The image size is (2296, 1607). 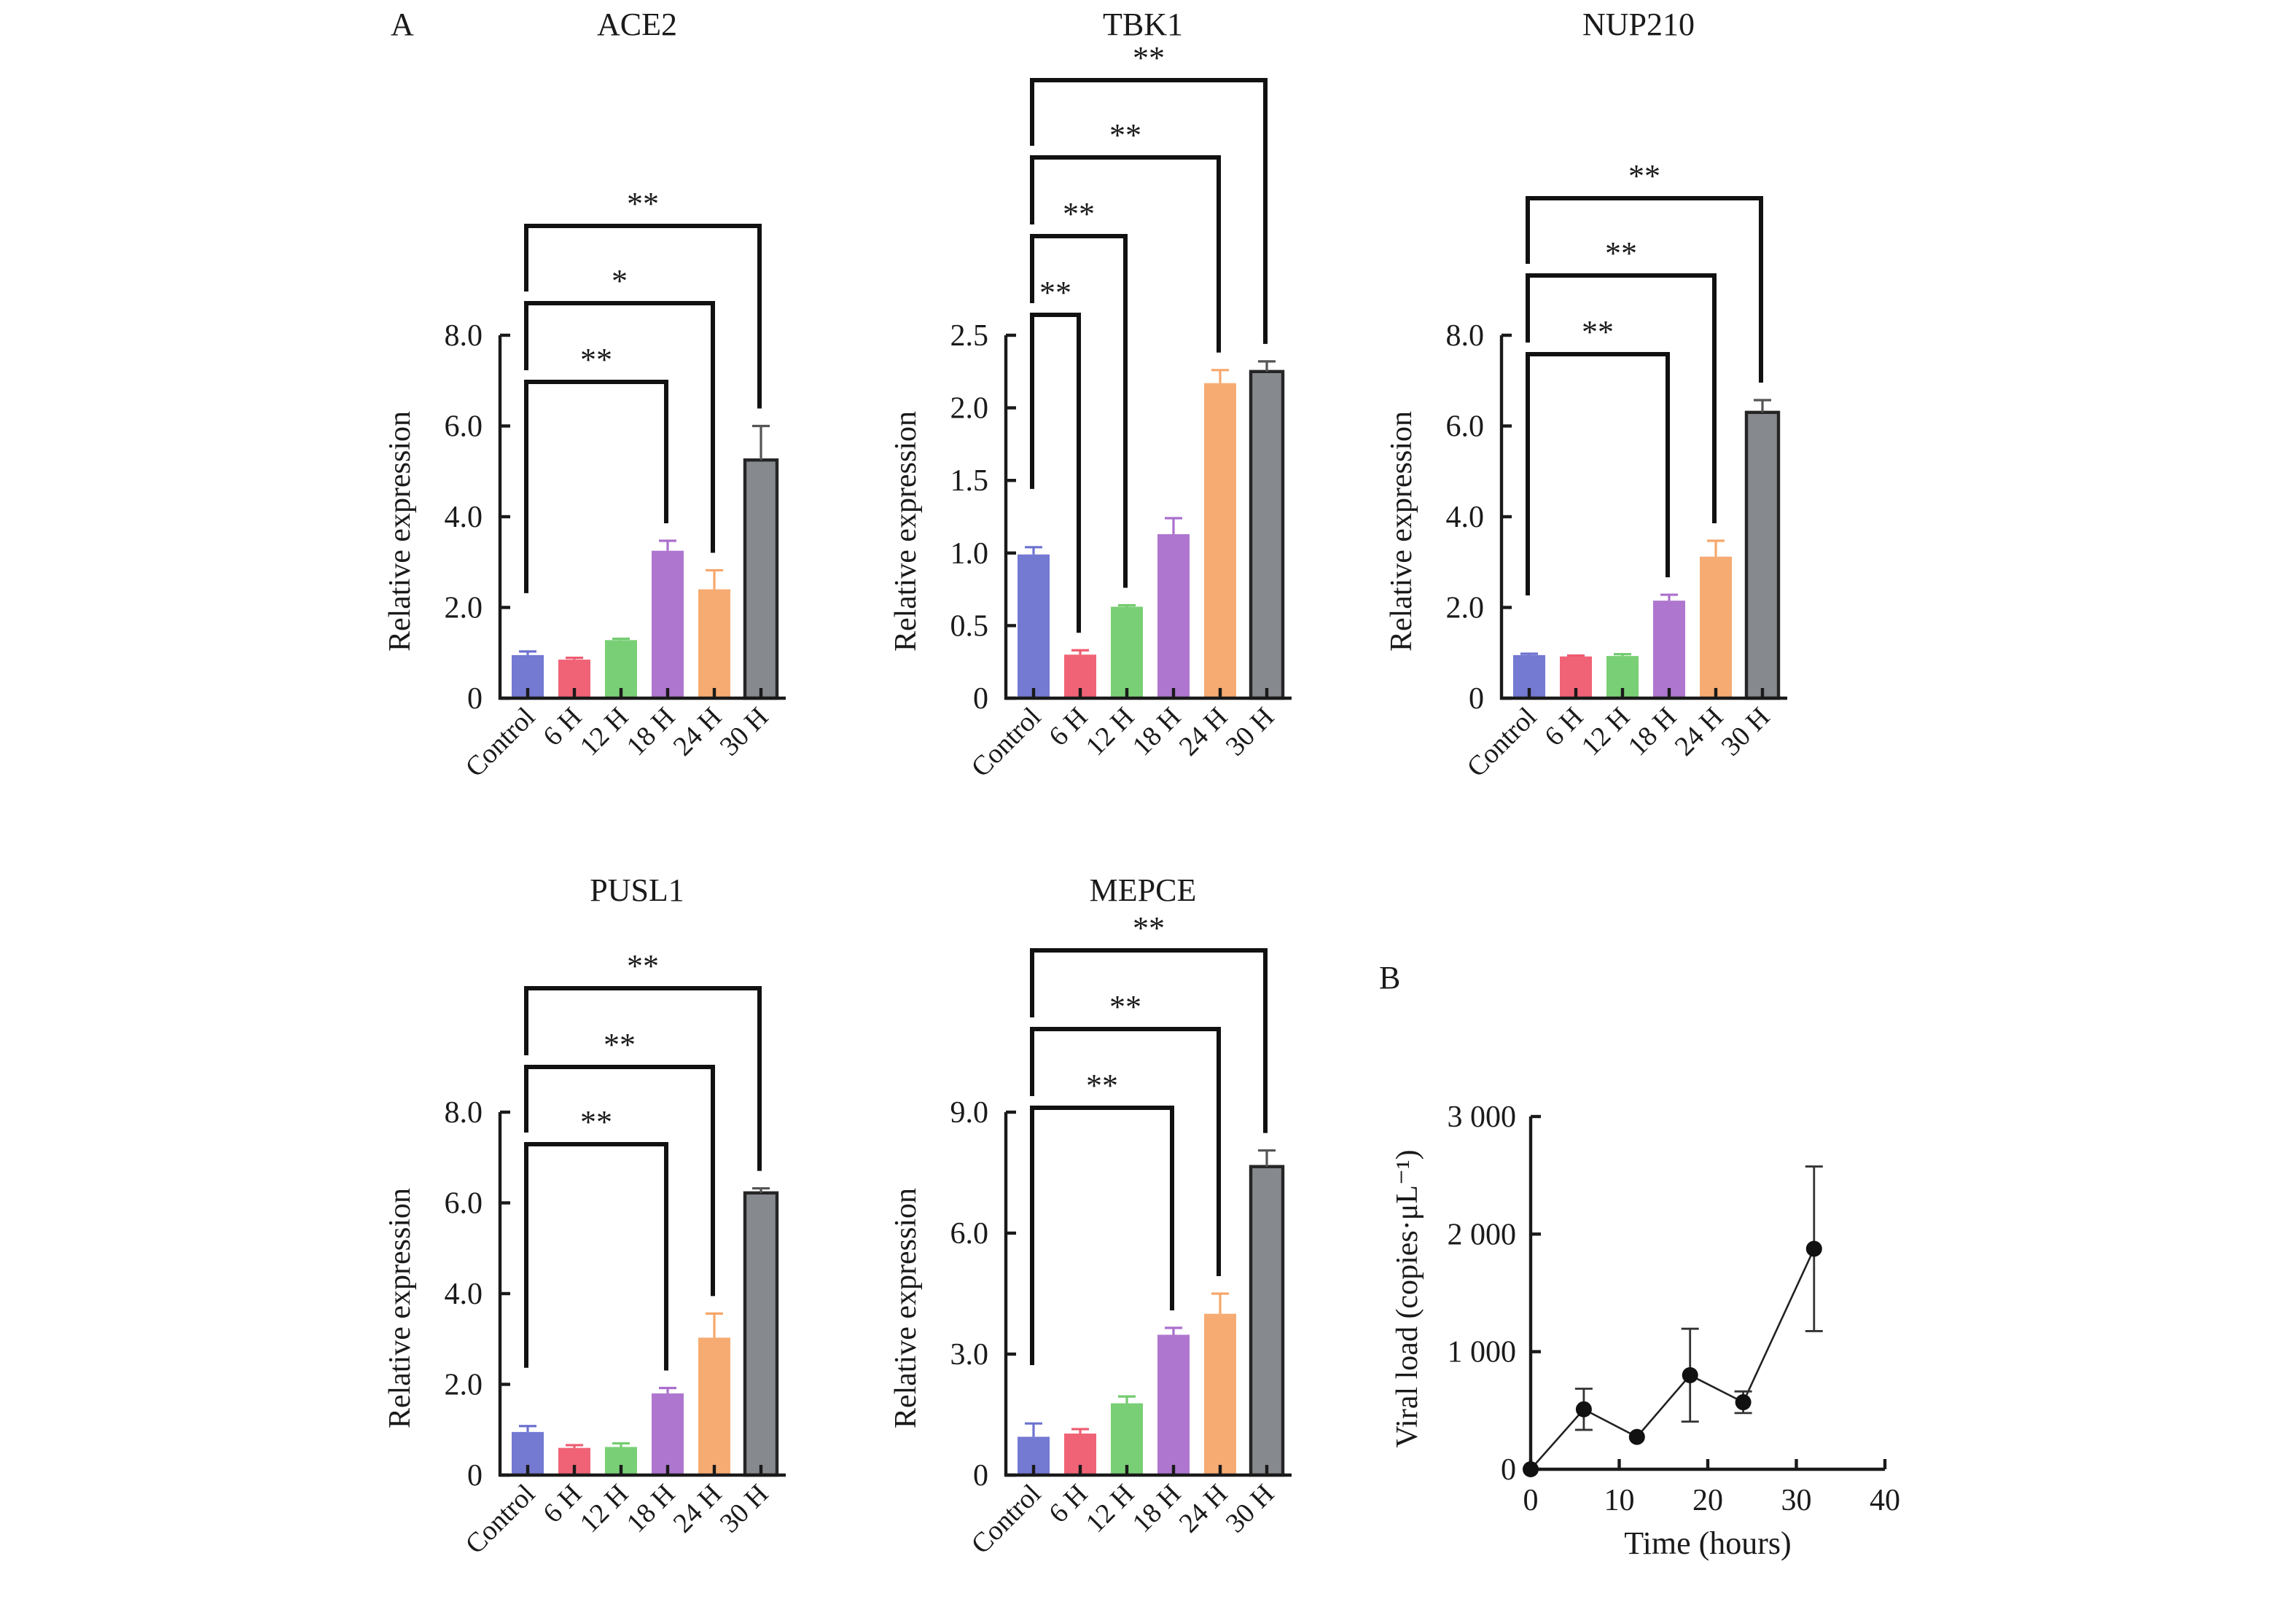 What do you see at coordinates (1143, 24) in the screenshot?
I see `chart-title: TBK1` at bounding box center [1143, 24].